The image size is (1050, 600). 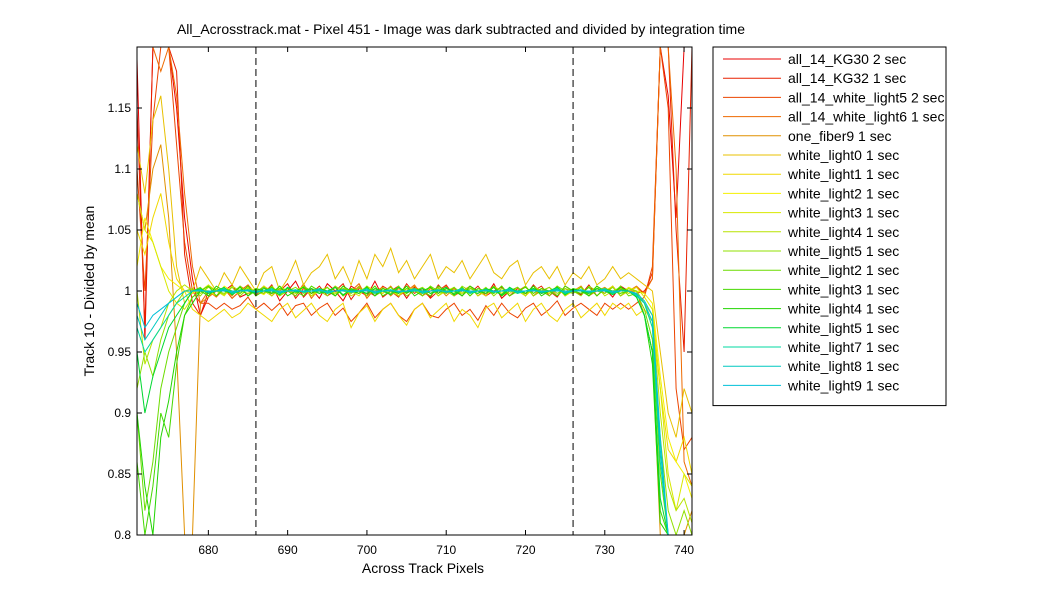 I want to click on legend-entry-label: white_light9 1 sec, so click(x=843, y=385).